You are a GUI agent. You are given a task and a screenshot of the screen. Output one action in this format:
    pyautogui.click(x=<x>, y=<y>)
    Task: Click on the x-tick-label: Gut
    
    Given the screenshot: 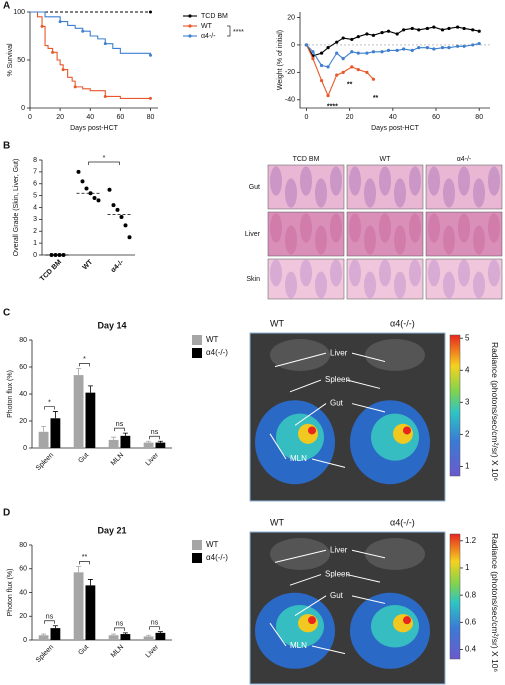 What is the action you would take?
    pyautogui.click(x=83, y=458)
    